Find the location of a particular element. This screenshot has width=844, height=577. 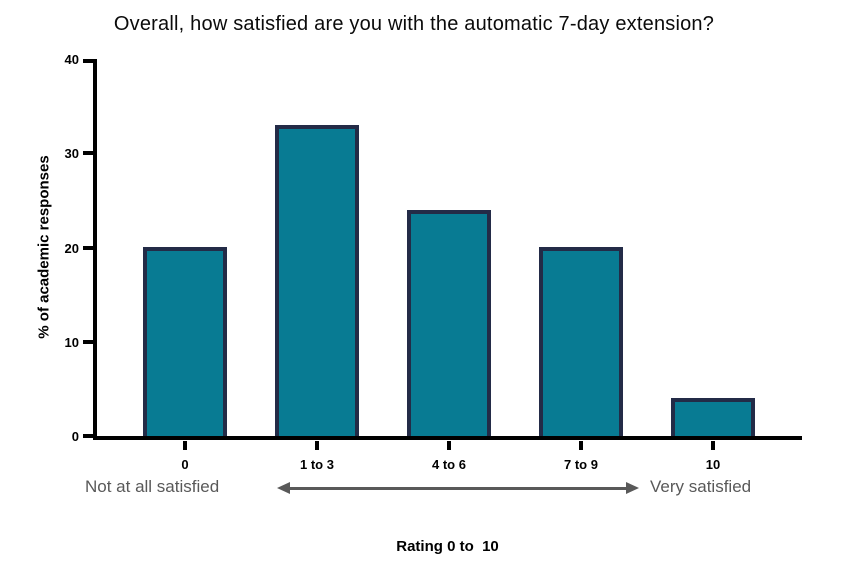

y-tick-label: 40 is located at coordinates (71, 59).